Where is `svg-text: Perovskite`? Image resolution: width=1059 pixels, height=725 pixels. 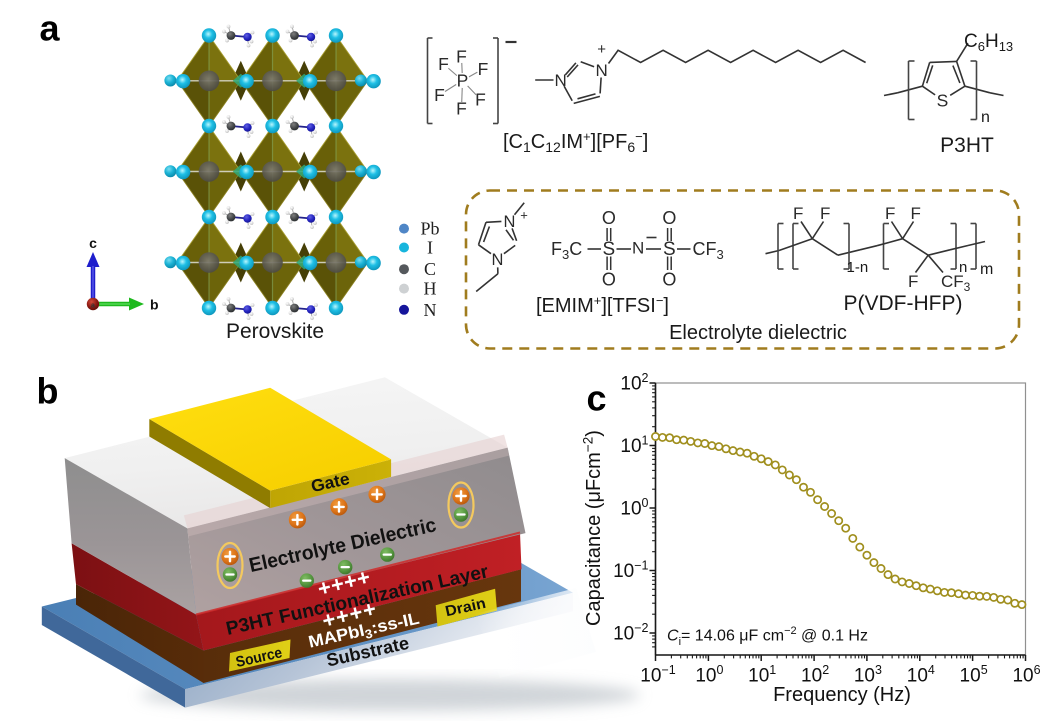
svg-text: Perovskite is located at coordinates (275, 331).